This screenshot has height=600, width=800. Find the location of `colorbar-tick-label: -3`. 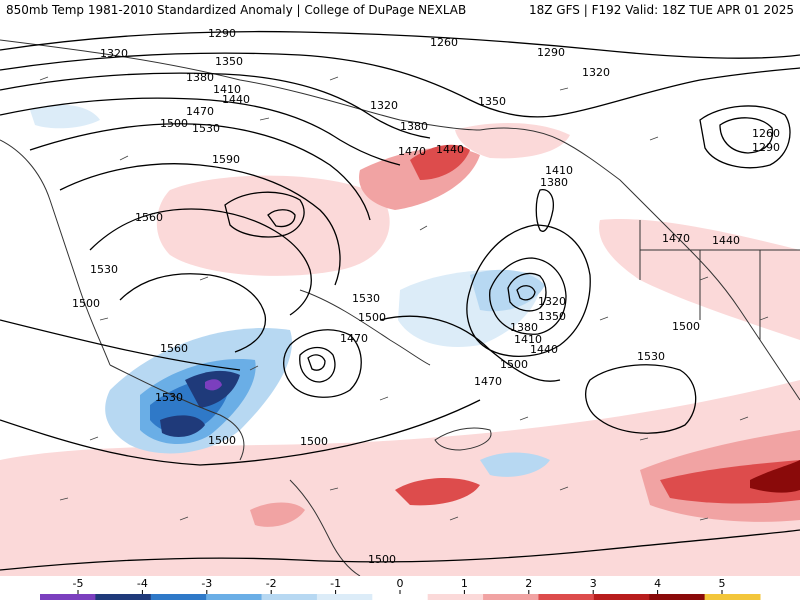

colorbar-tick-label: -3 is located at coordinates (206, 583).